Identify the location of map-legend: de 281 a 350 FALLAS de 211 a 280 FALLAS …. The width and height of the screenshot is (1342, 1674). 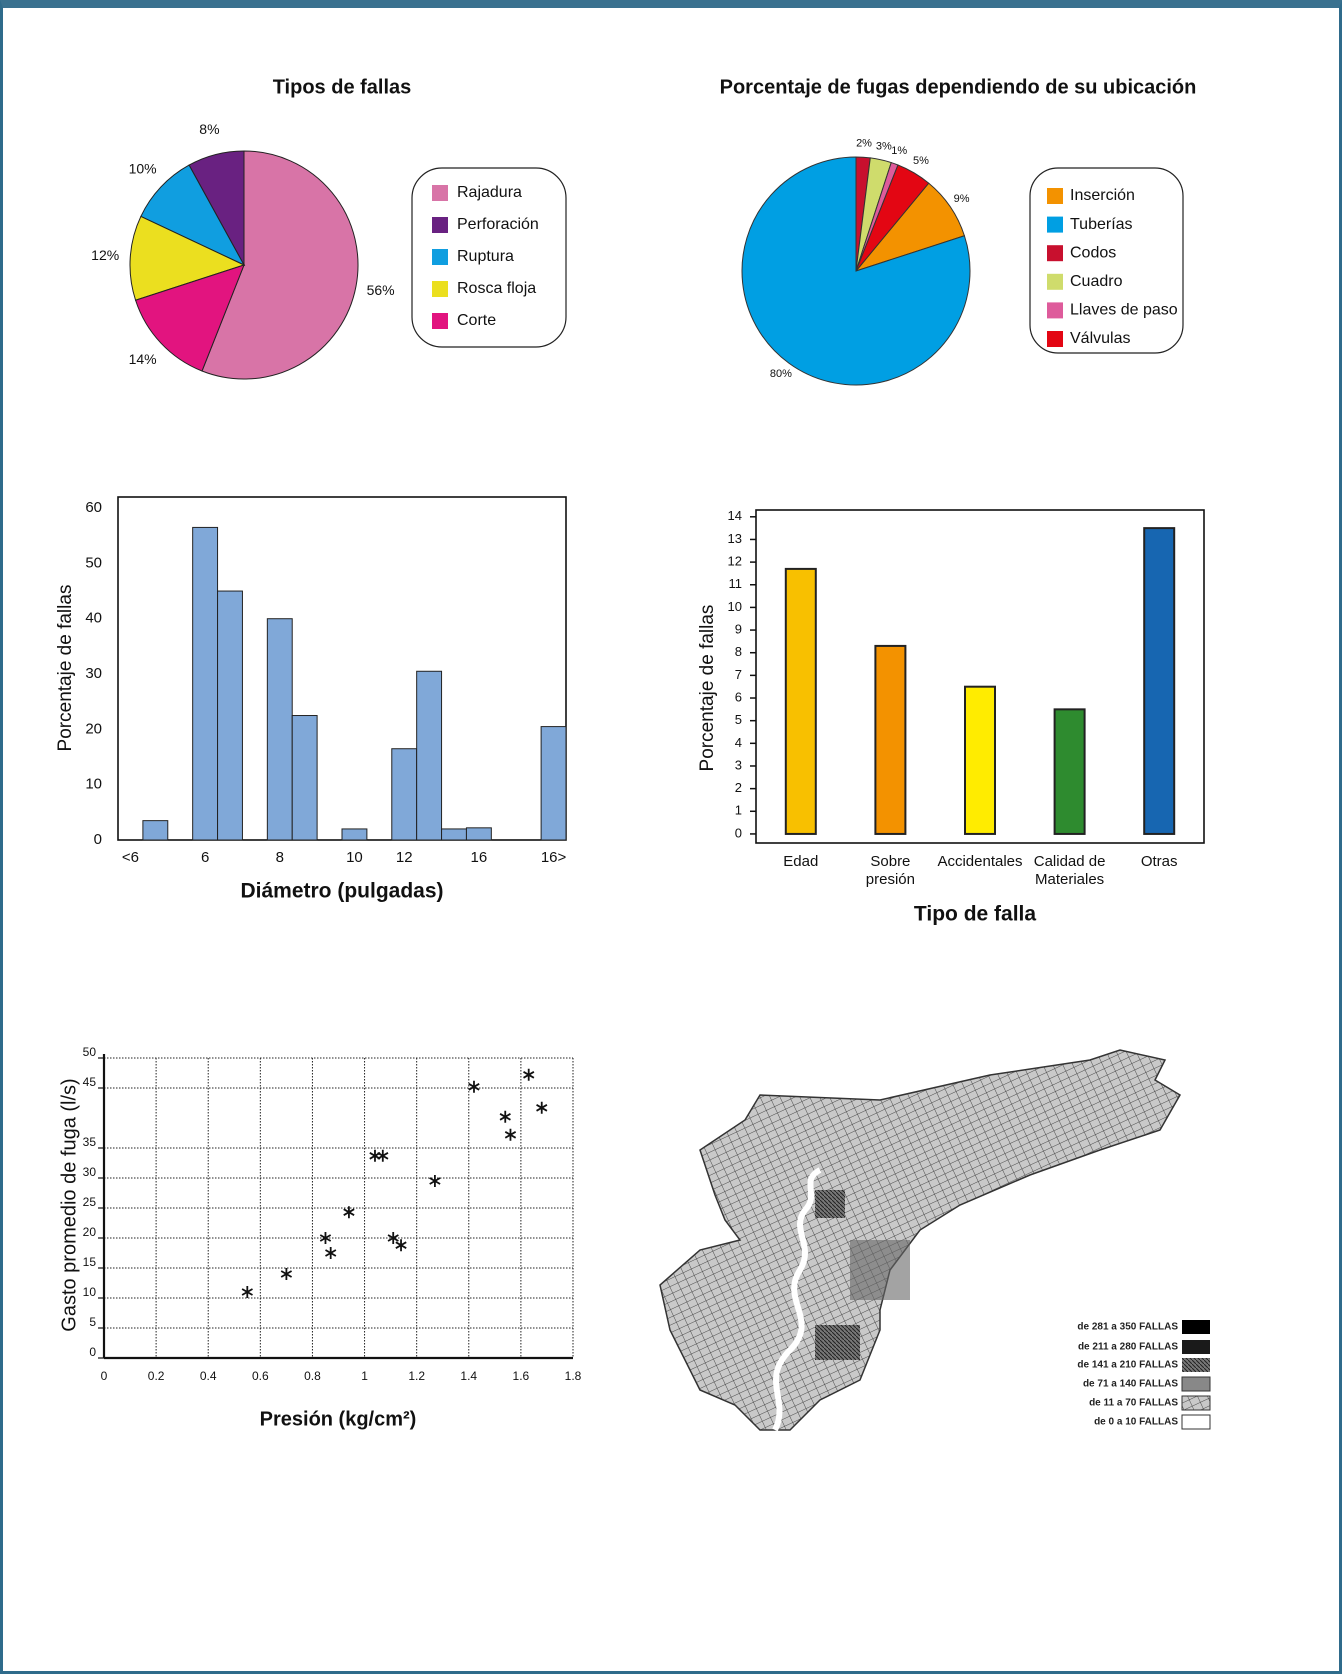
(1144, 1375).